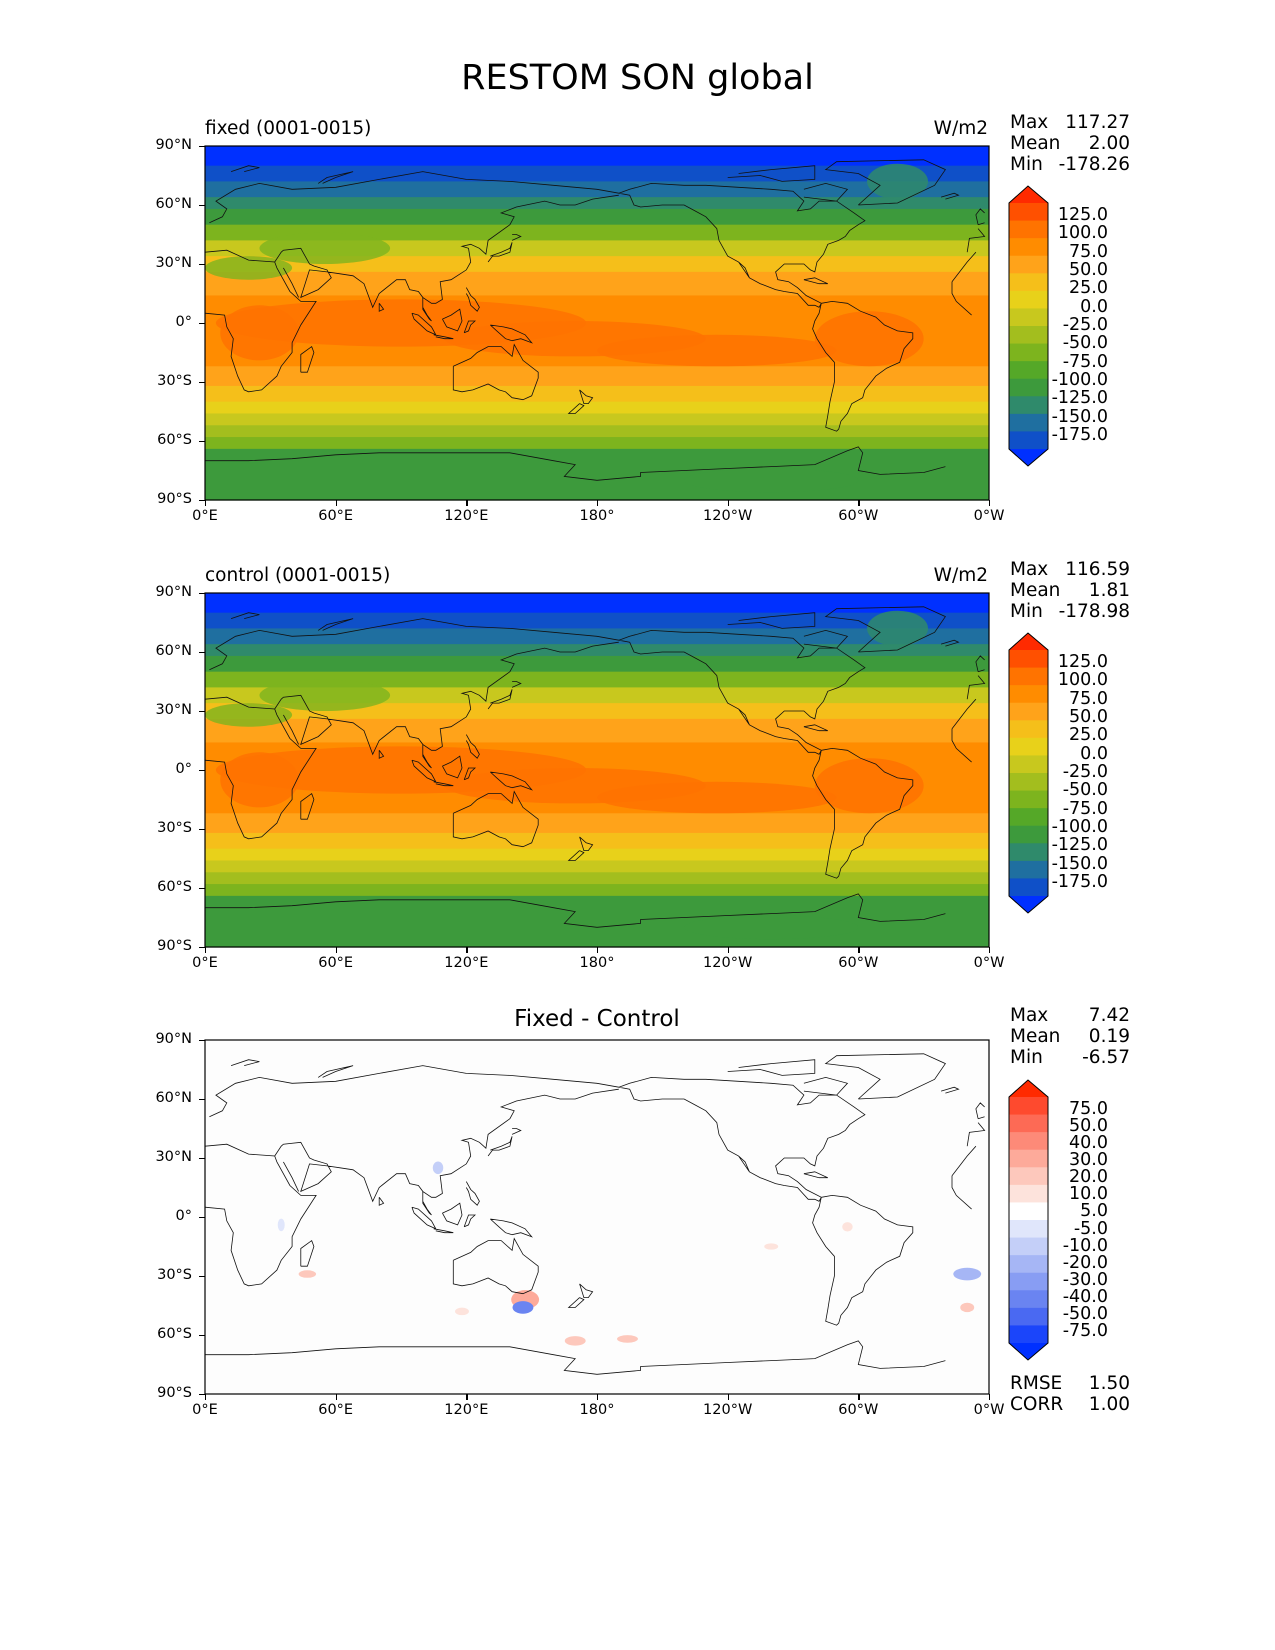 This screenshot has height=1650, width=1275. I want to click on units-label: W/m2, so click(960, 575).